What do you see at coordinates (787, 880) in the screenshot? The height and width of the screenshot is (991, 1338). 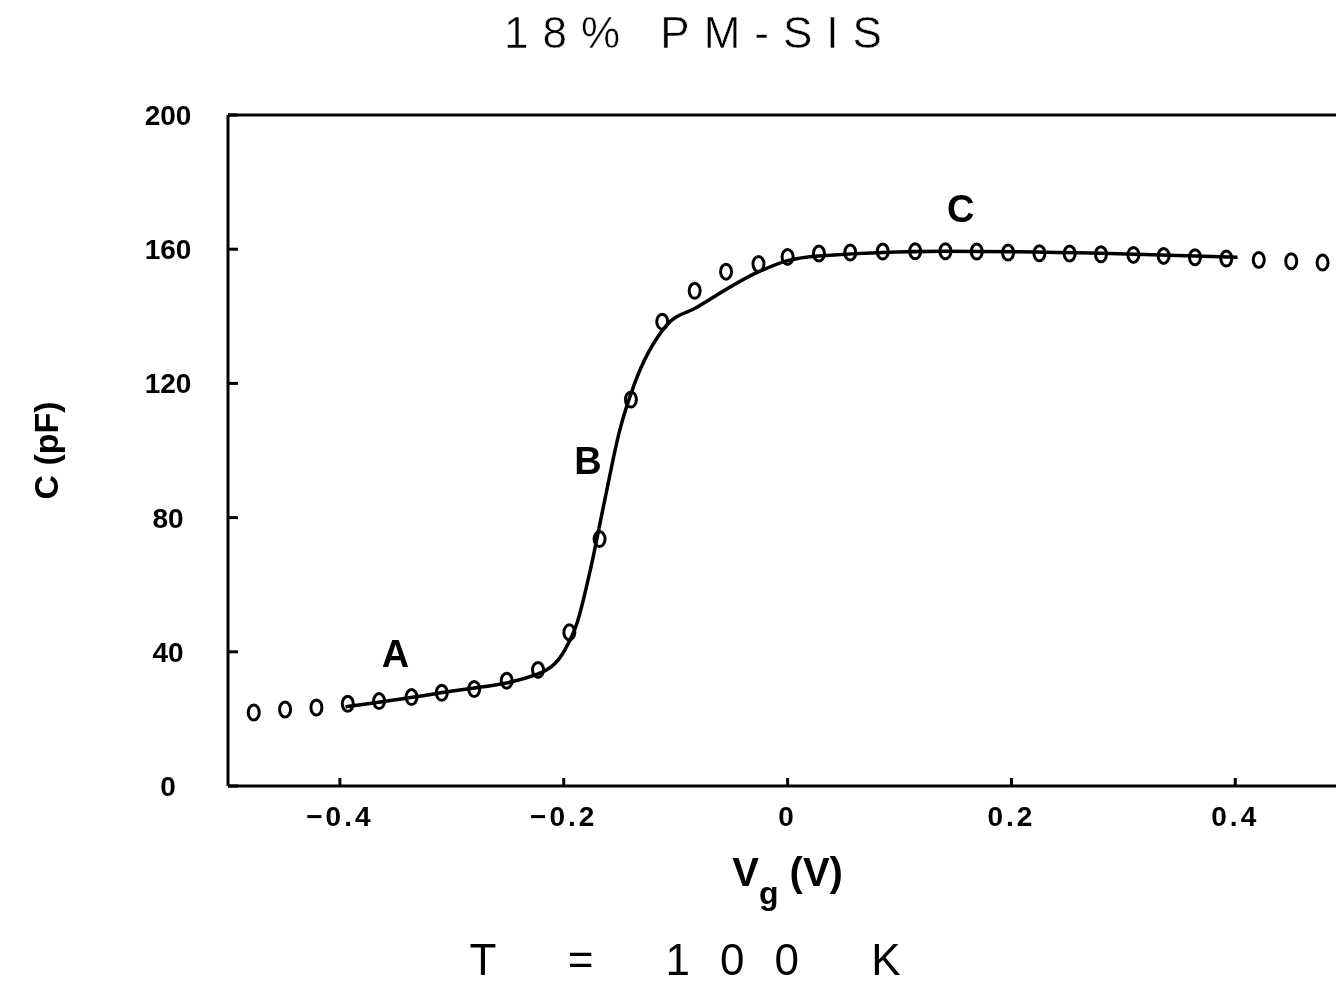 I see `x-axis-title: V$_{g}$ (V)` at bounding box center [787, 880].